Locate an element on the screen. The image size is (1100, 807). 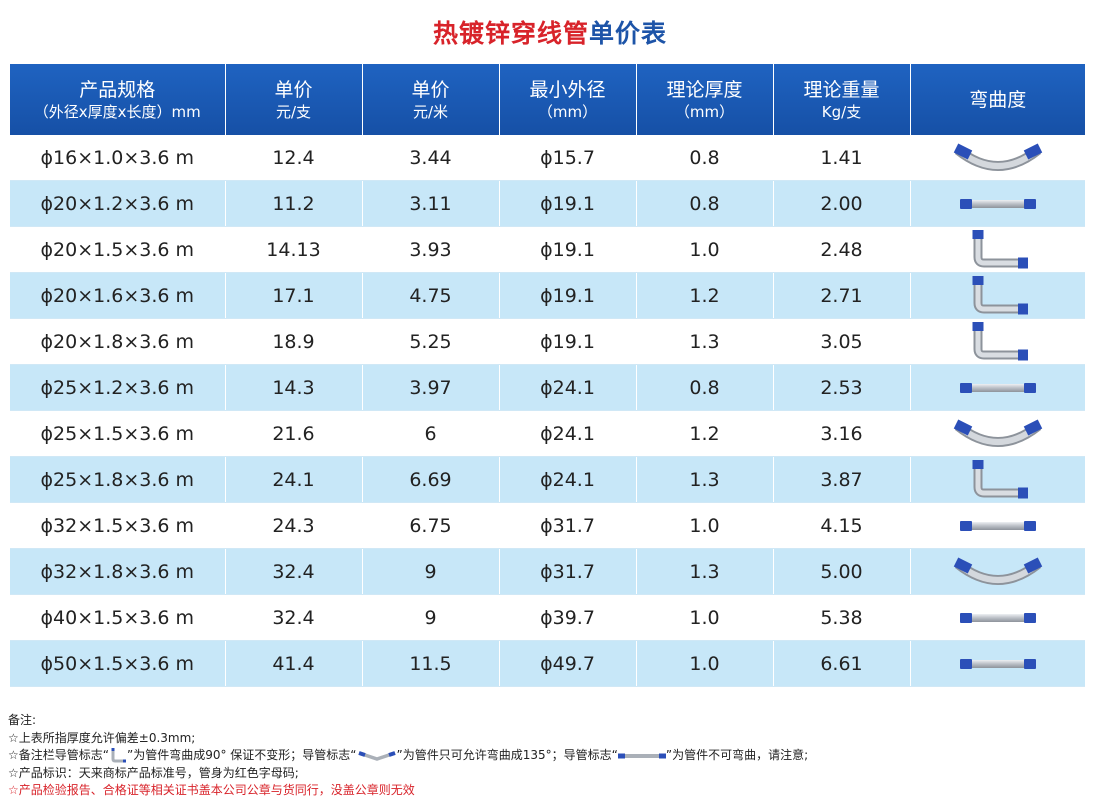
table-row: ϕ32×1.5×3.6 m 24.3 6.75 ϕ31.7 1.0 4.15 is located at coordinates (547, 525).